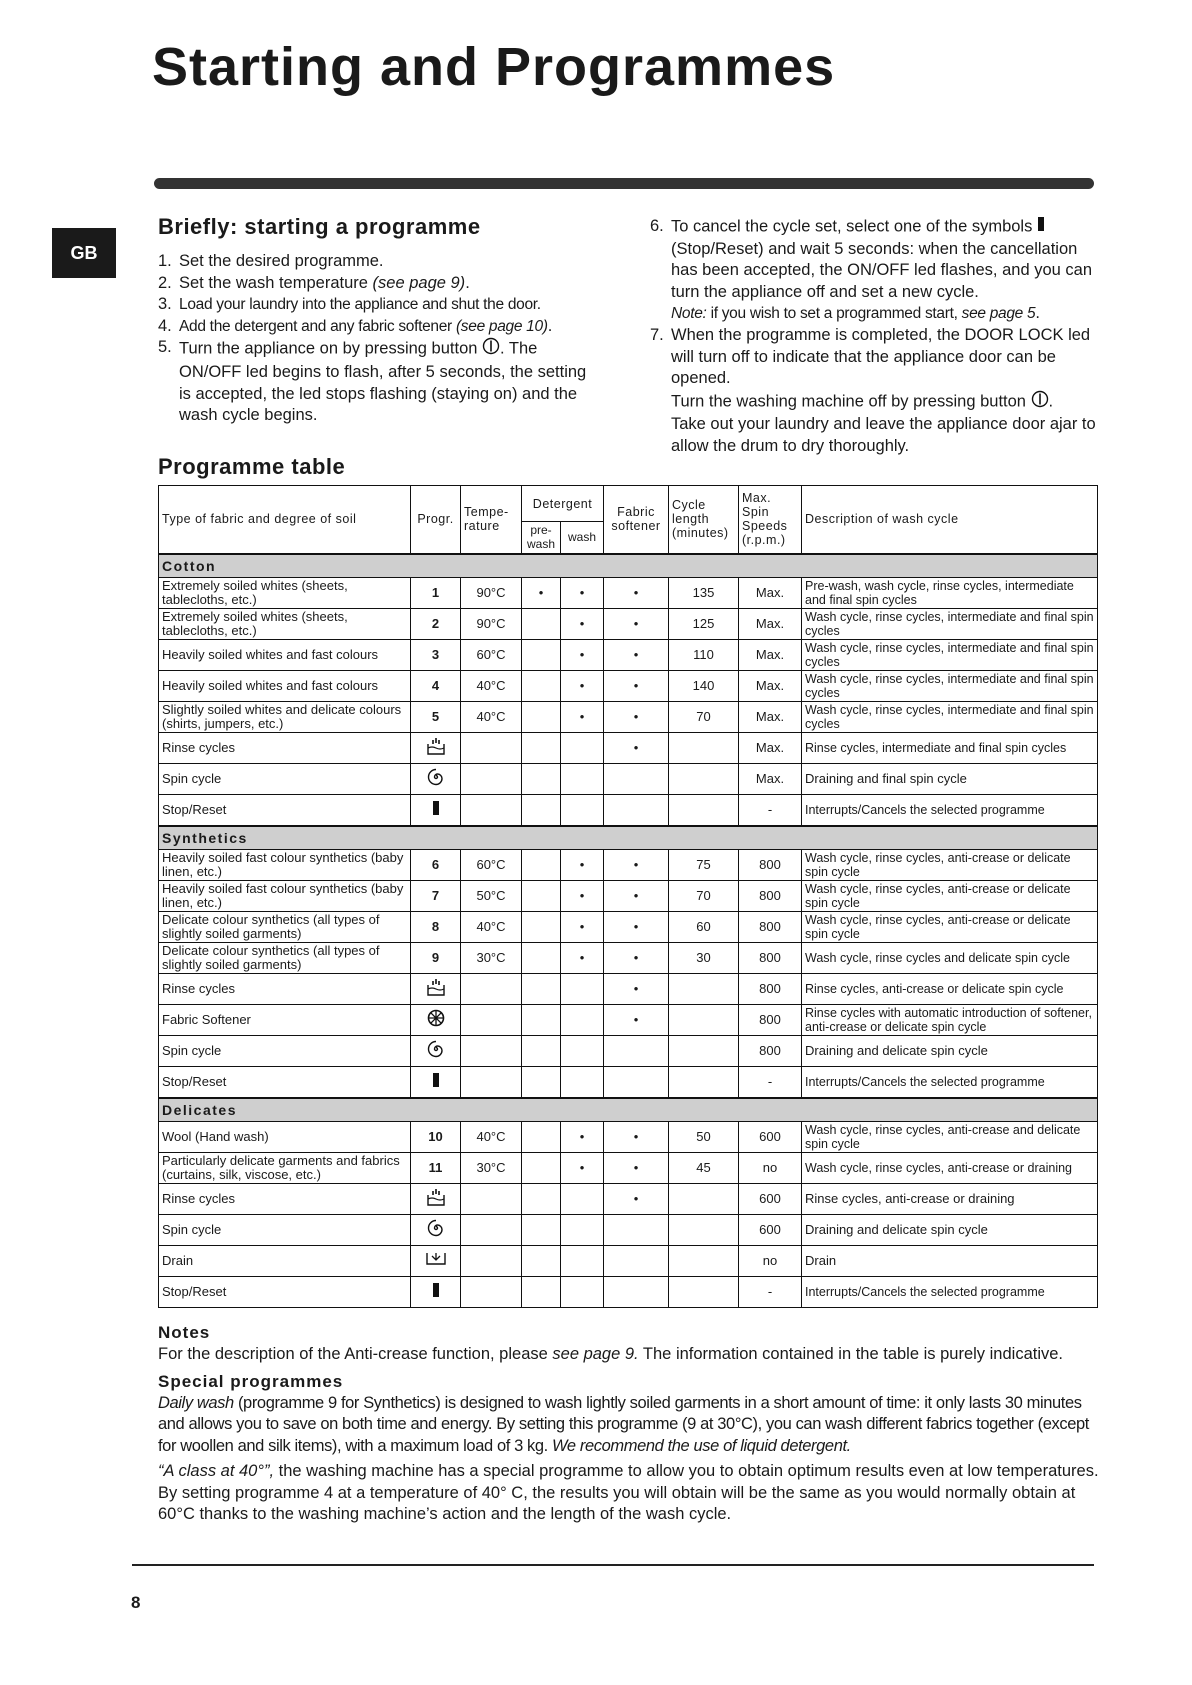 This screenshot has width=1192, height=1685. Describe the element at coordinates (562, 503) in the screenshot. I see `header-detergent: Detergent` at that location.